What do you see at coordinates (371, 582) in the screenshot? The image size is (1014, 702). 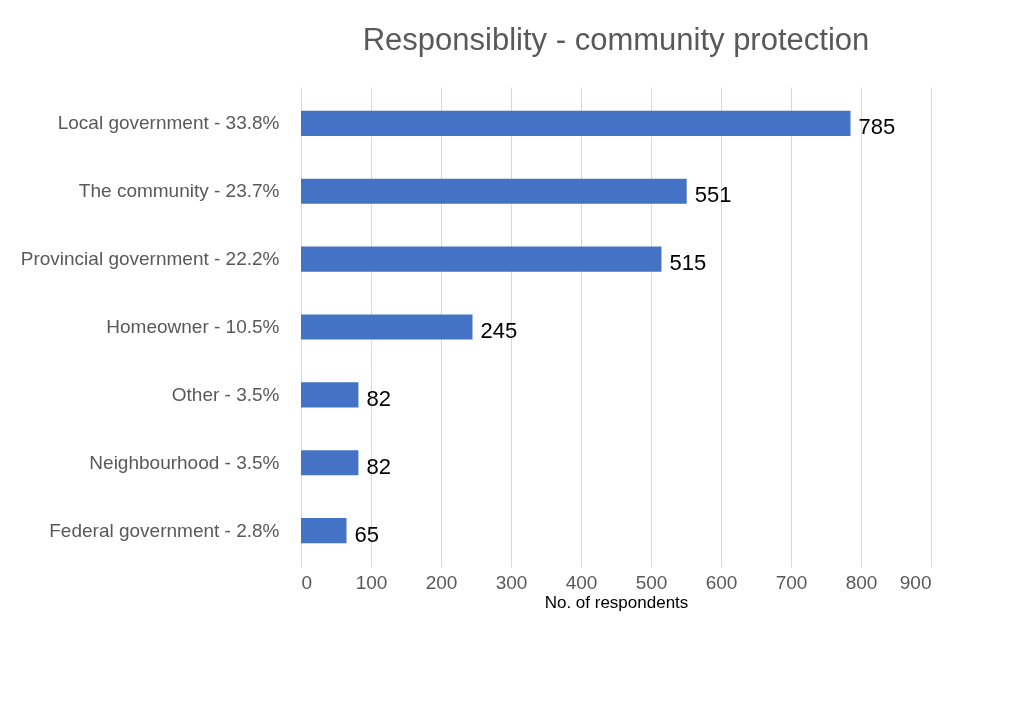 I see `x-tick-label: 100` at bounding box center [371, 582].